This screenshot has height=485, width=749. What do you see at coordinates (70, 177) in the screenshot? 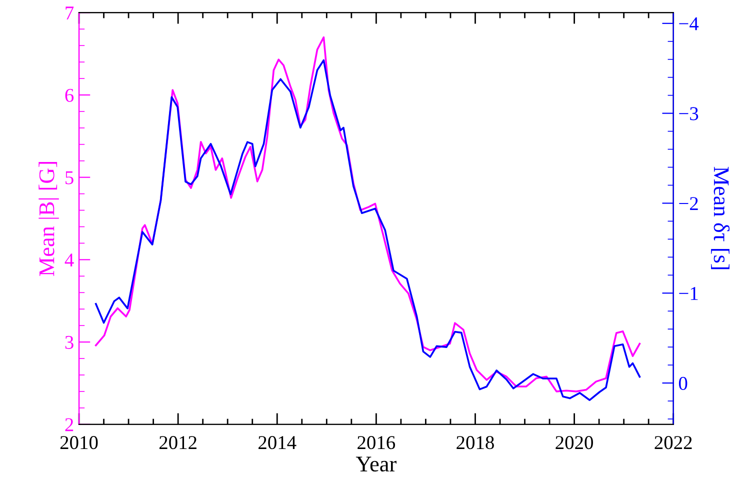
I see `y-tick-label: 5` at bounding box center [70, 177].